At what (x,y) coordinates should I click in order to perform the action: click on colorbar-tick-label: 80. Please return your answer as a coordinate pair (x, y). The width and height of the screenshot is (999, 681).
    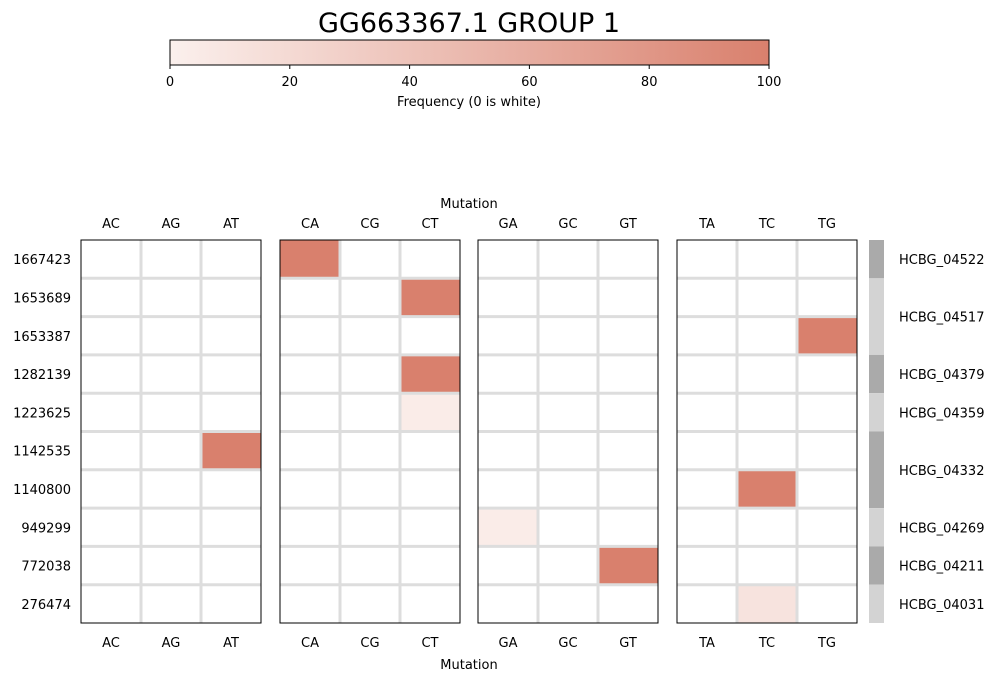
    Looking at the image, I should click on (649, 82).